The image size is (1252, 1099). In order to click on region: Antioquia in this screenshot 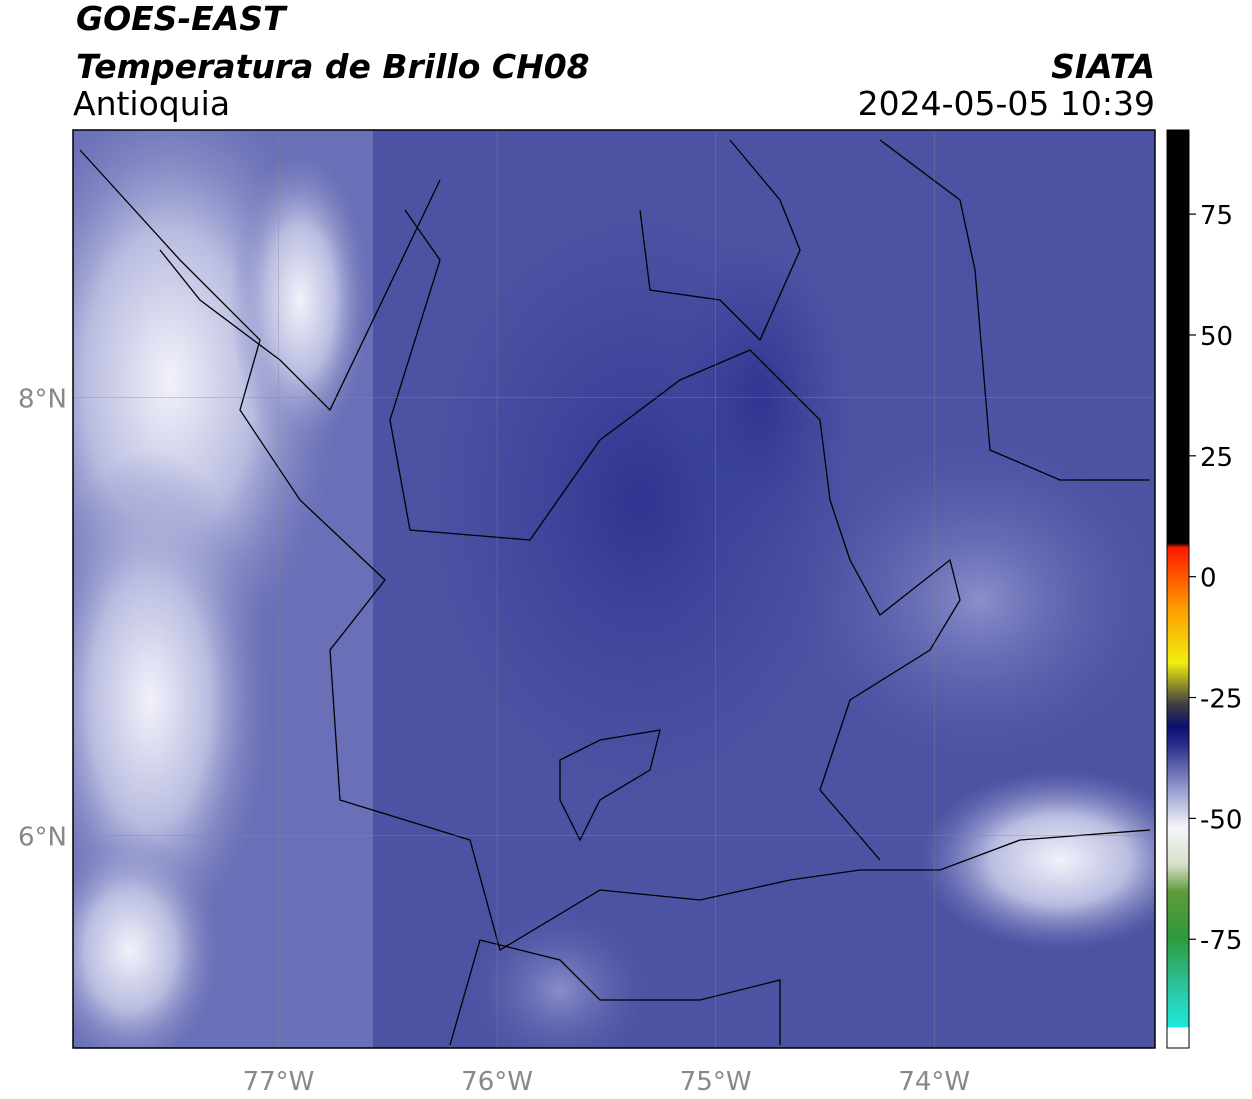, I will do `click(151, 103)`.